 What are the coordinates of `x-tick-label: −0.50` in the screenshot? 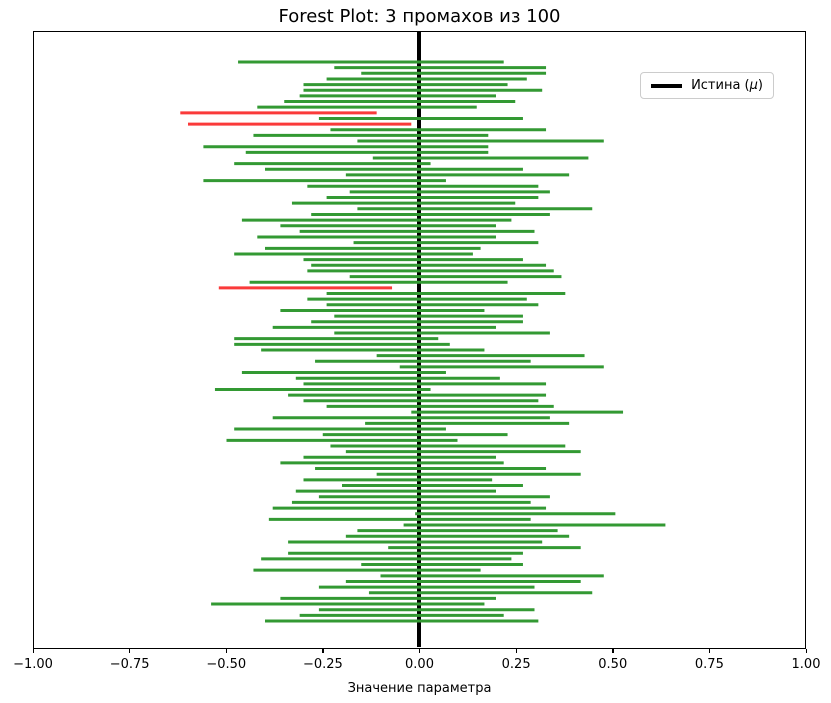 It's located at (226, 664).